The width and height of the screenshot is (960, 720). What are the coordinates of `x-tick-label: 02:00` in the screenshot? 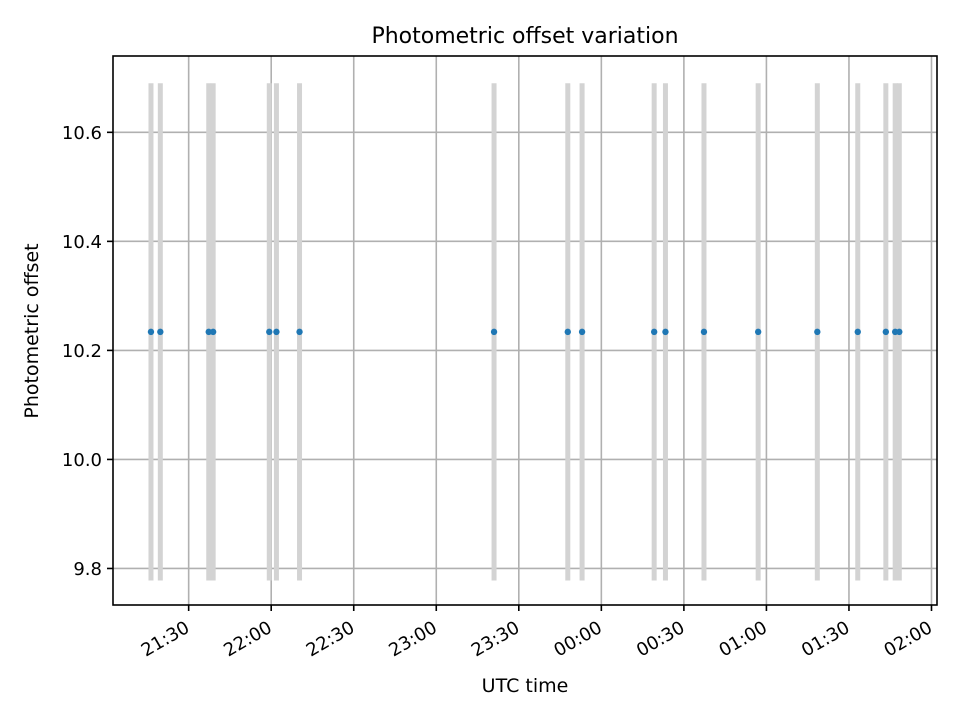 It's located at (908, 639).